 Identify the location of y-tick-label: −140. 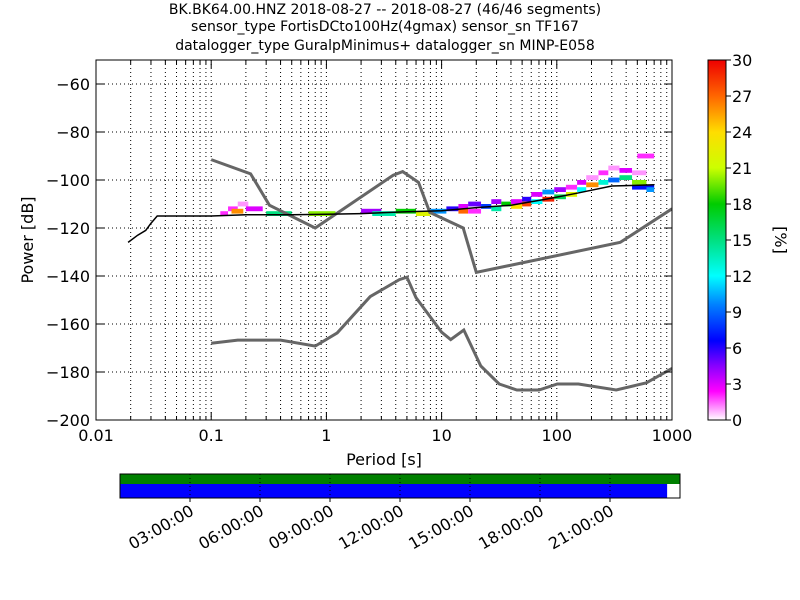
(68, 276).